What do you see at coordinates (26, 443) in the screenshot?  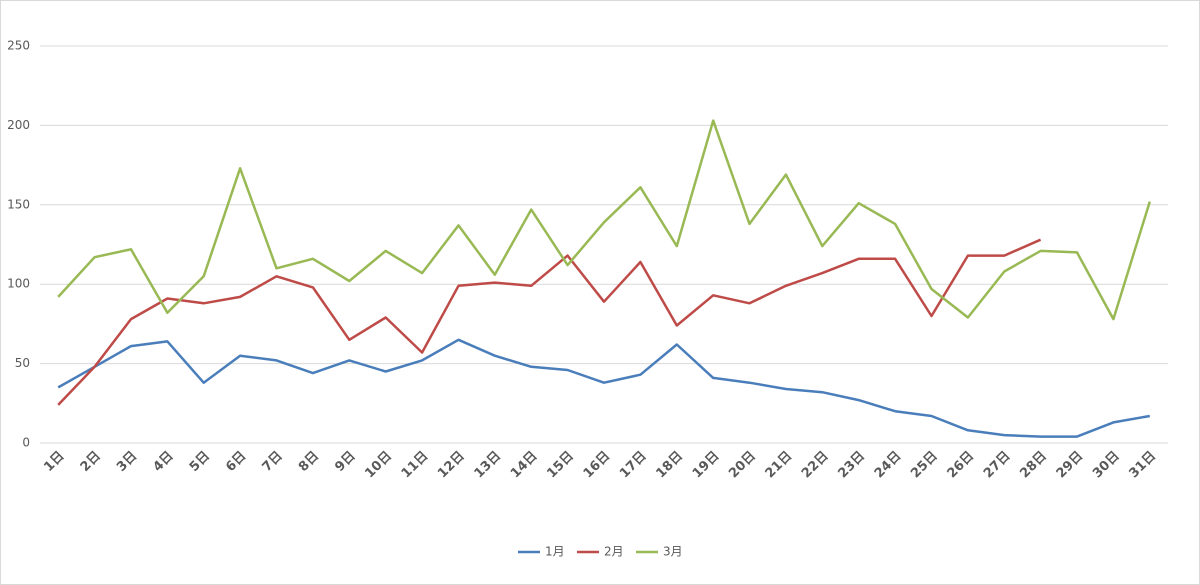 I see `y-tick-label: 0` at bounding box center [26, 443].